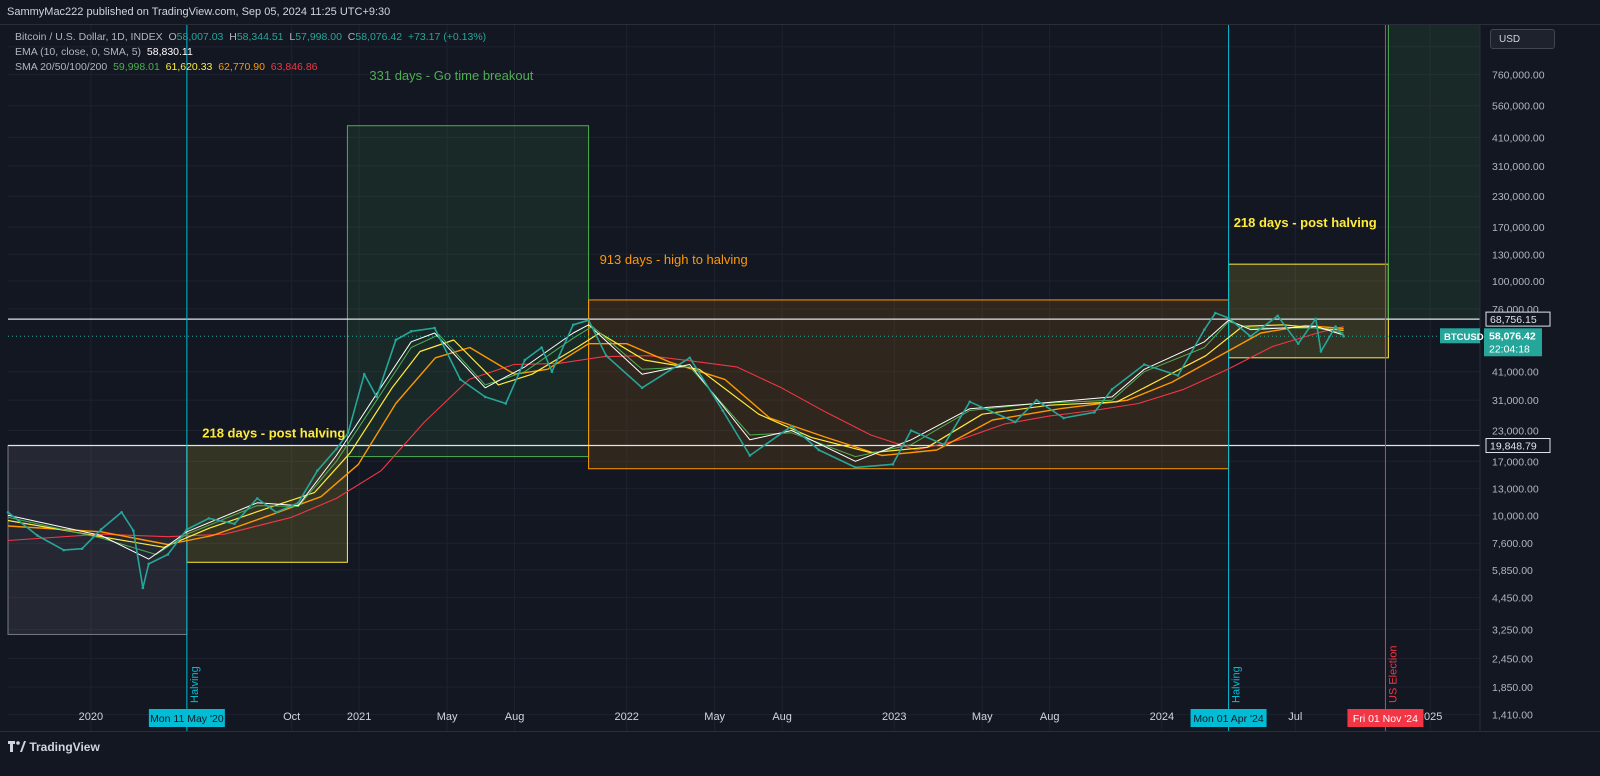 This screenshot has height=776, width=1600. I want to click on badge-election-2024, so click(1385, 718).